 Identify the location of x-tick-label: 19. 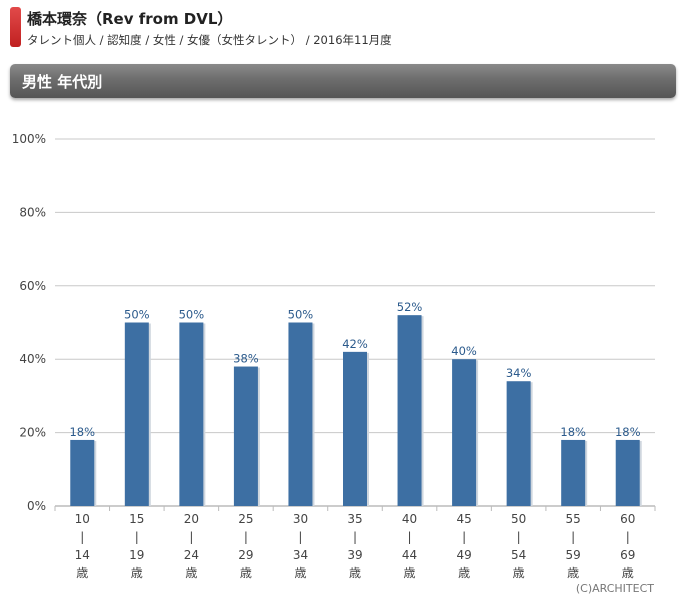
(136, 555).